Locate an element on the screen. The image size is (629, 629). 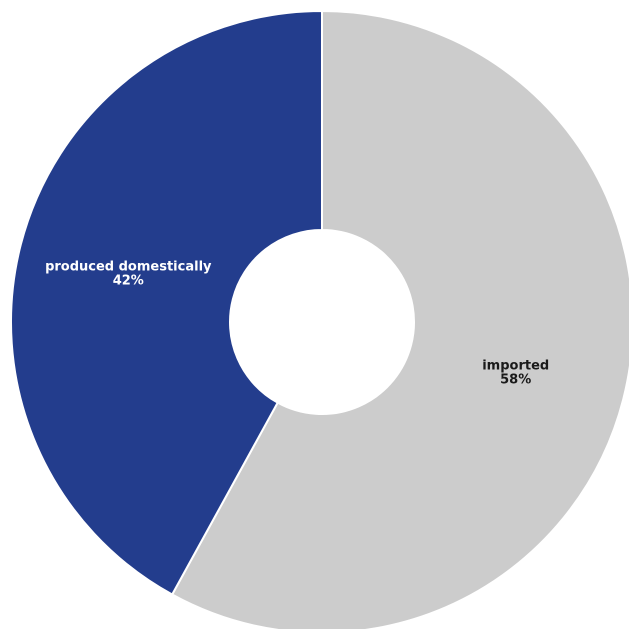
slice-label-imported: imported 58% is located at coordinates (515, 373).